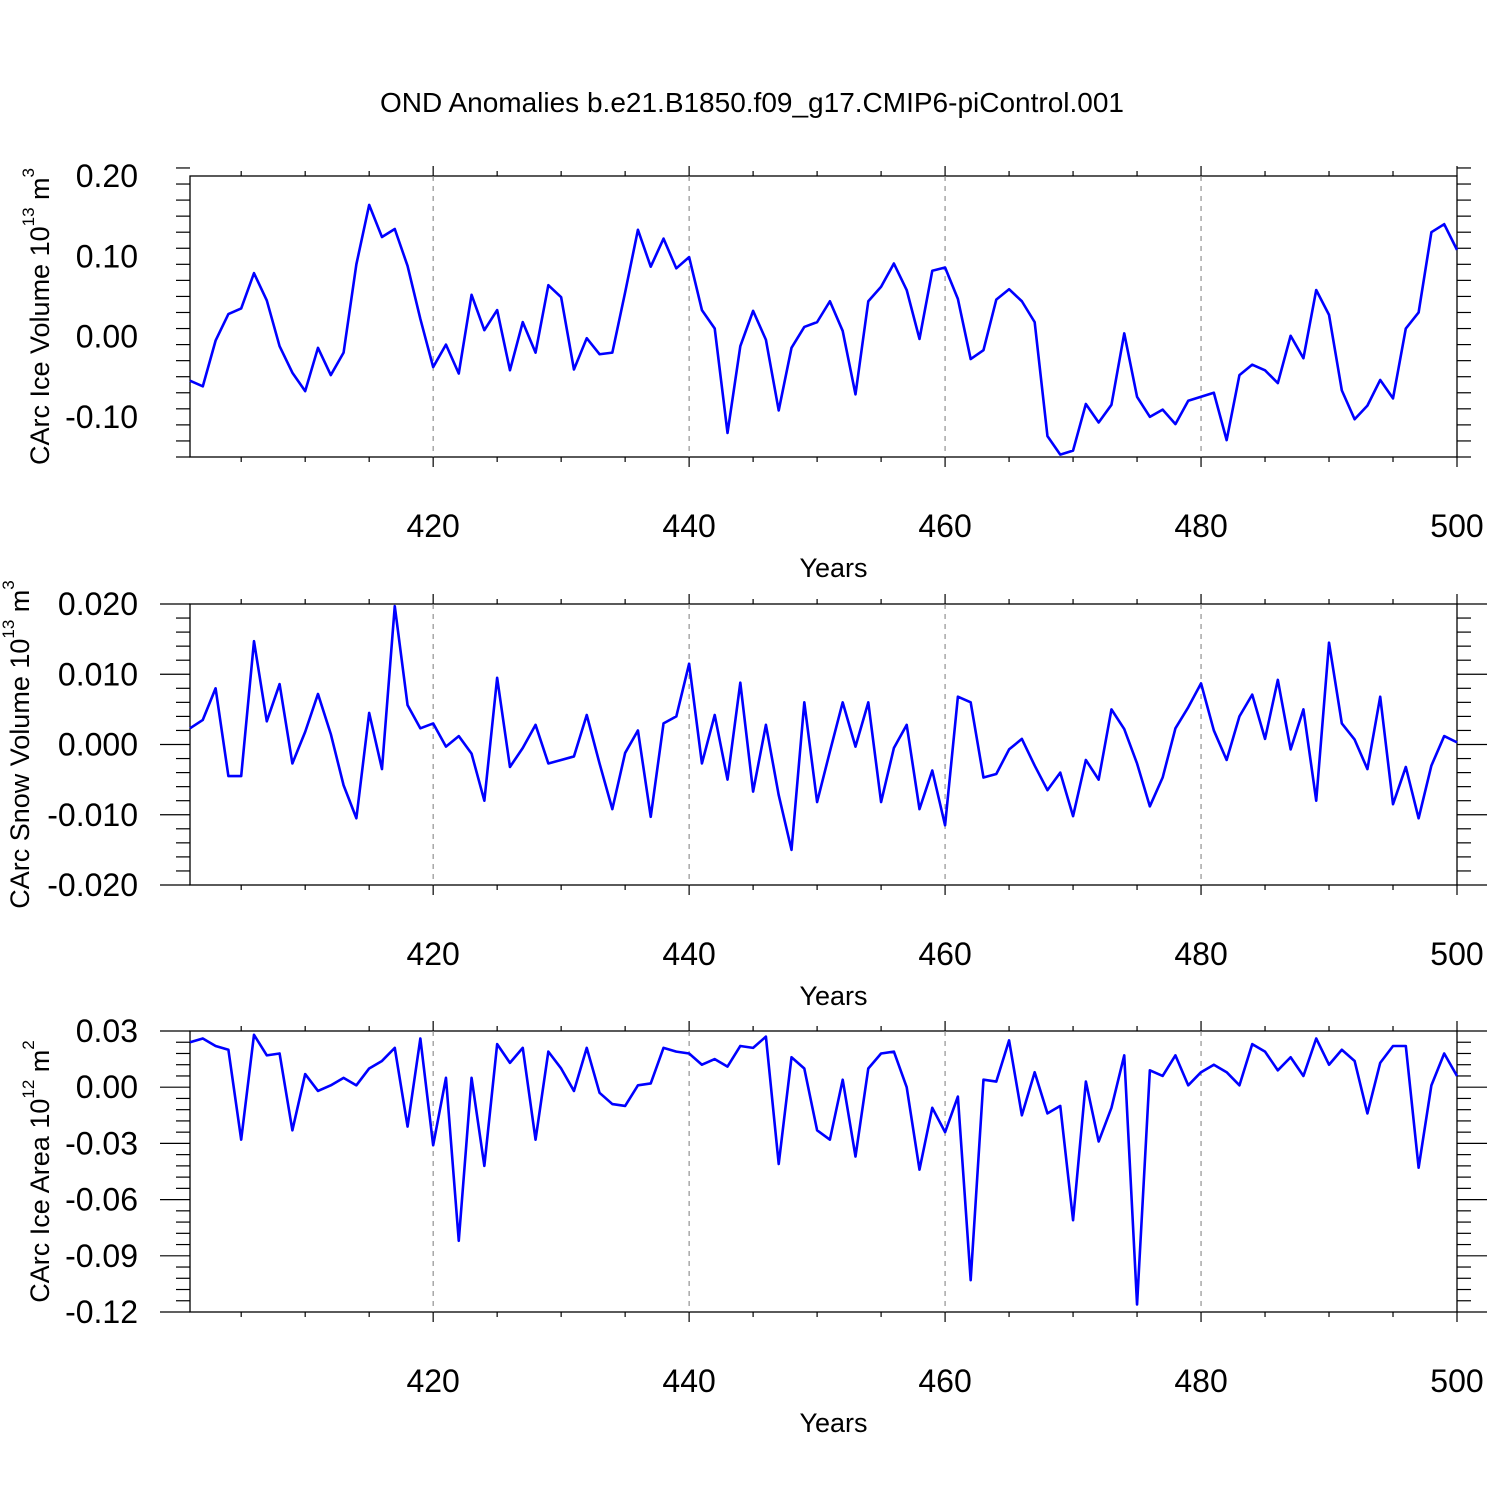  Describe the element at coordinates (101, 1312) in the screenshot. I see `y-tick-label: -0.12` at that location.